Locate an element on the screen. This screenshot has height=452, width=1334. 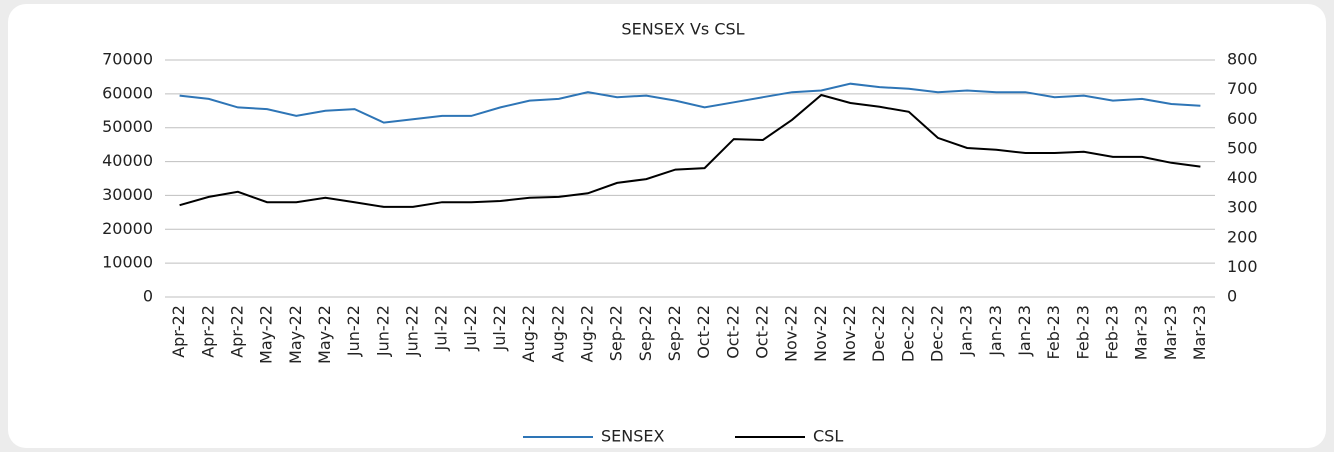
y-tick-label: 40000 is located at coordinates (127, 160).